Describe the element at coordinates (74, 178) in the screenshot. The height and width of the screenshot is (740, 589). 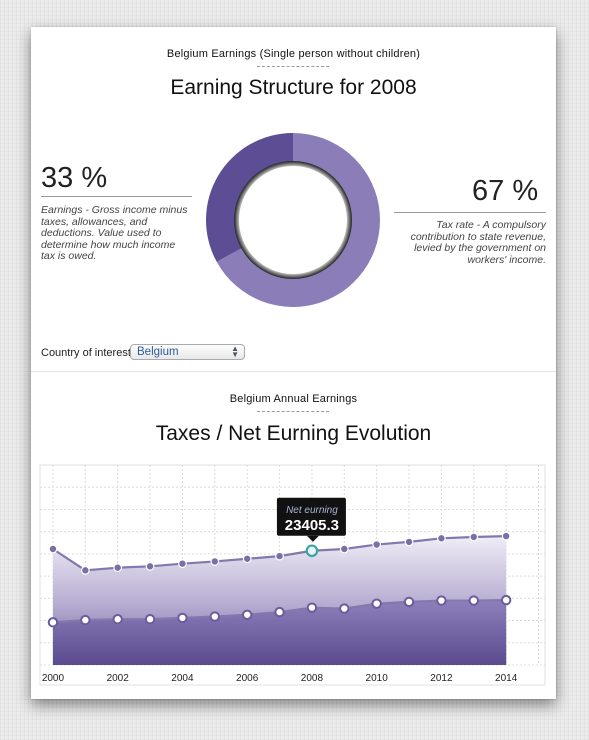
I see `earnings-percent: 33 %` at that location.